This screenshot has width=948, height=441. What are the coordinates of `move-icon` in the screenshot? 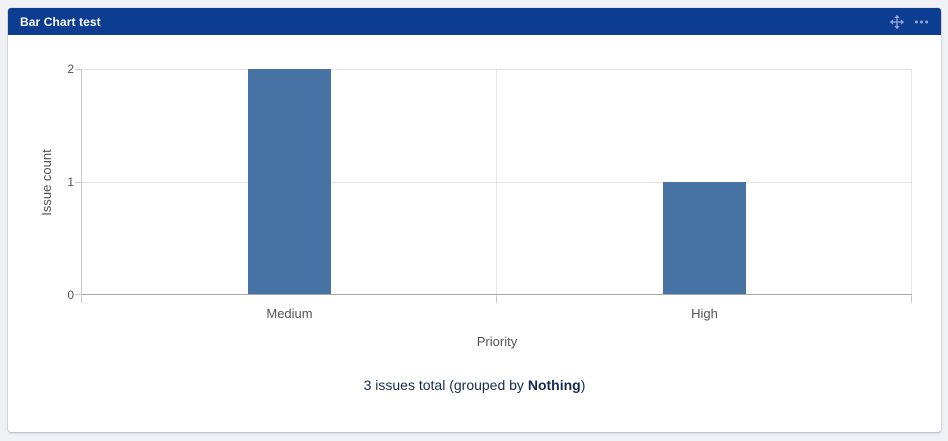 It's located at (897, 22).